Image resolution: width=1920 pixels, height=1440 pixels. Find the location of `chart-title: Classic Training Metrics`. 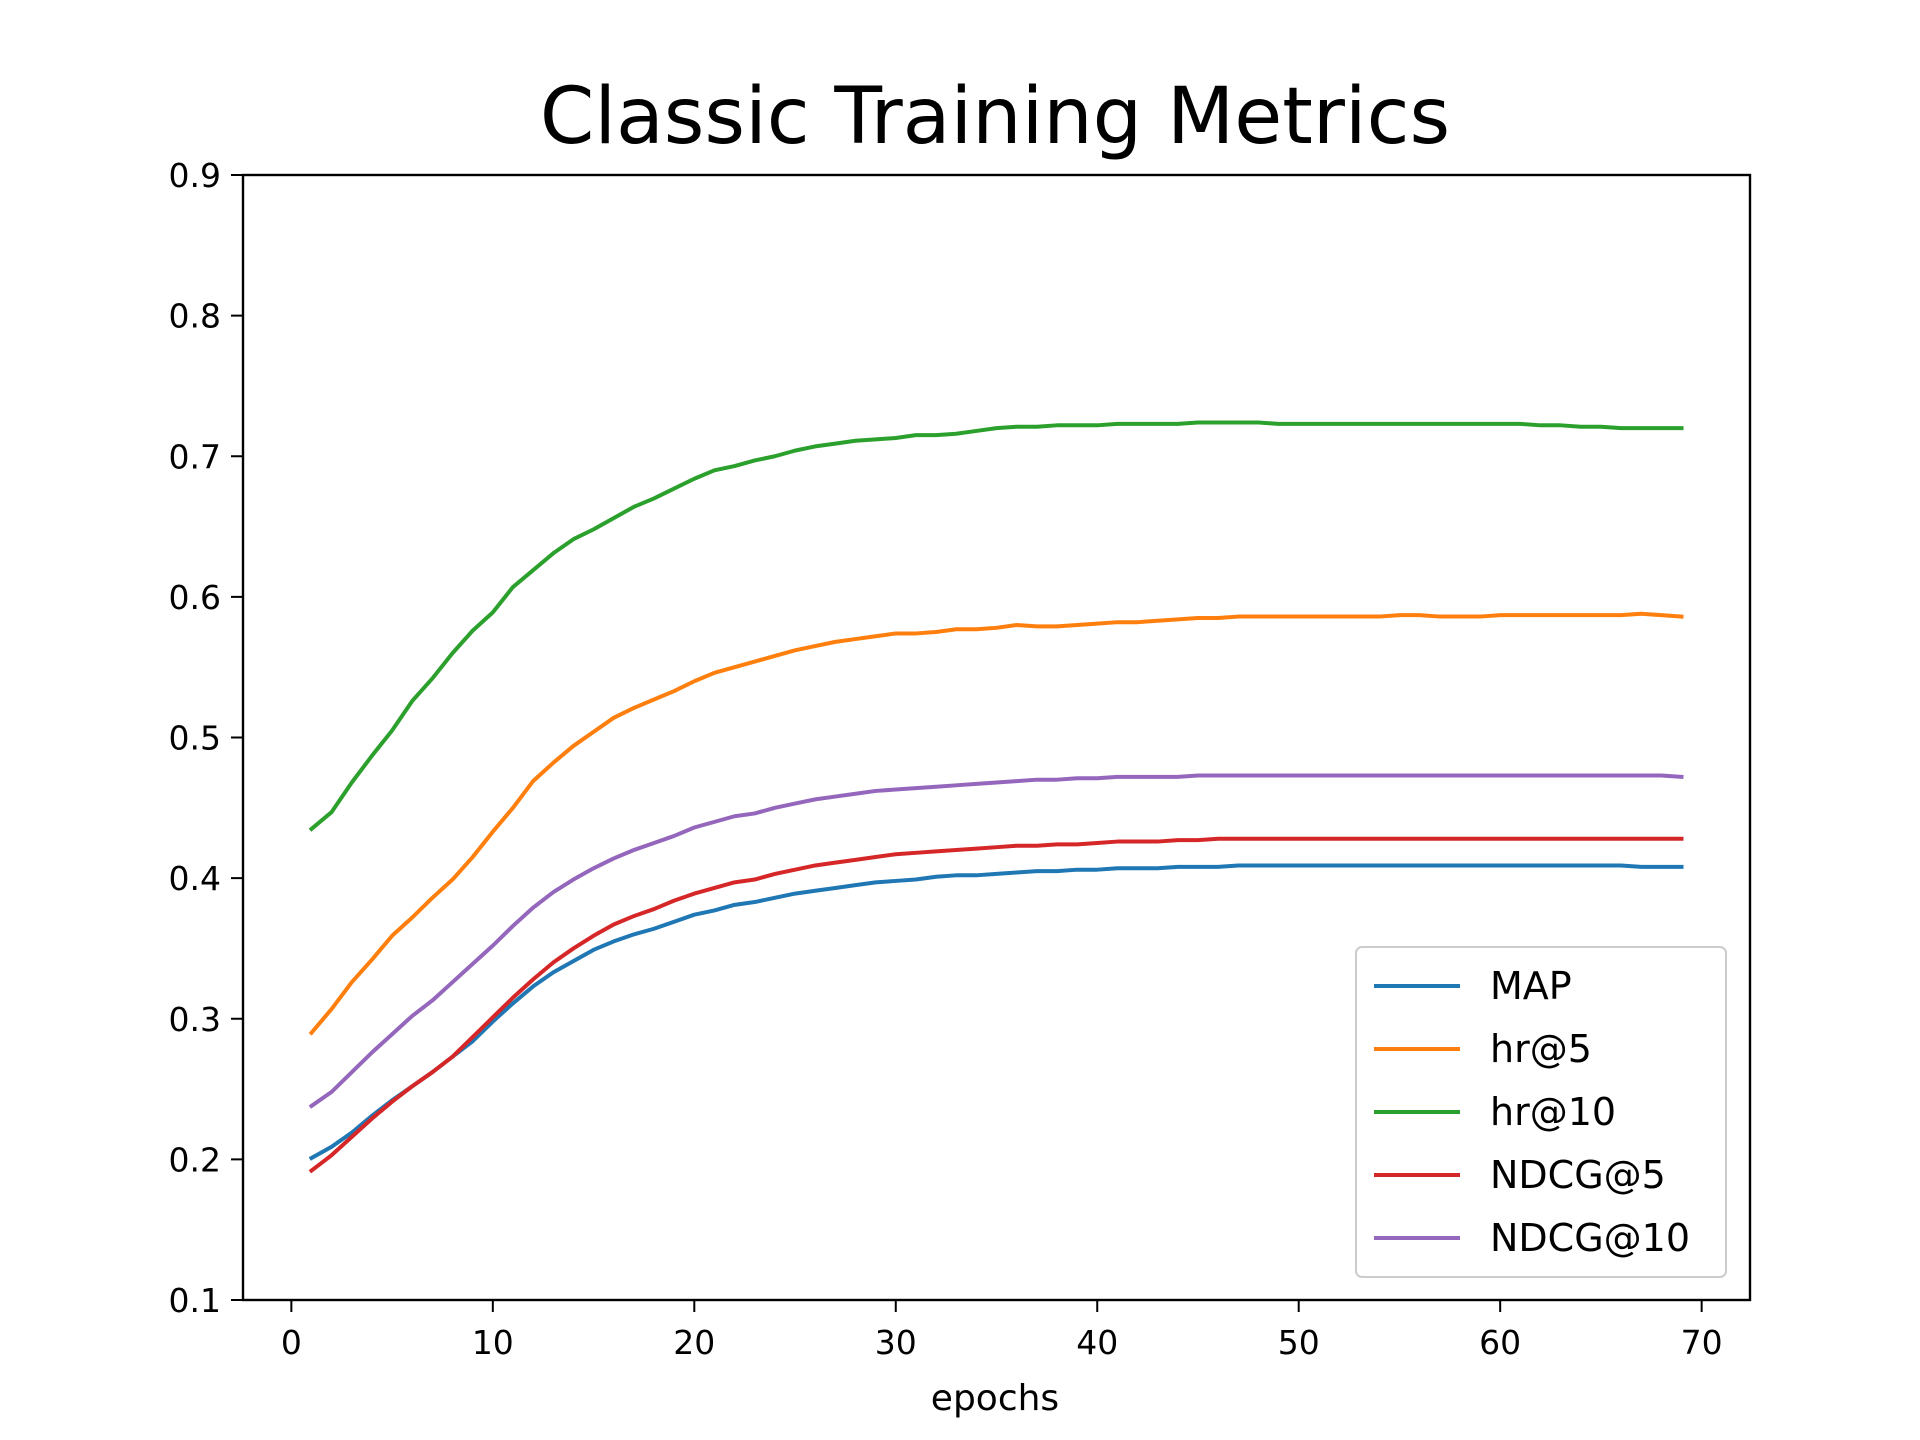

chart-title: Classic Training Metrics is located at coordinates (995, 117).